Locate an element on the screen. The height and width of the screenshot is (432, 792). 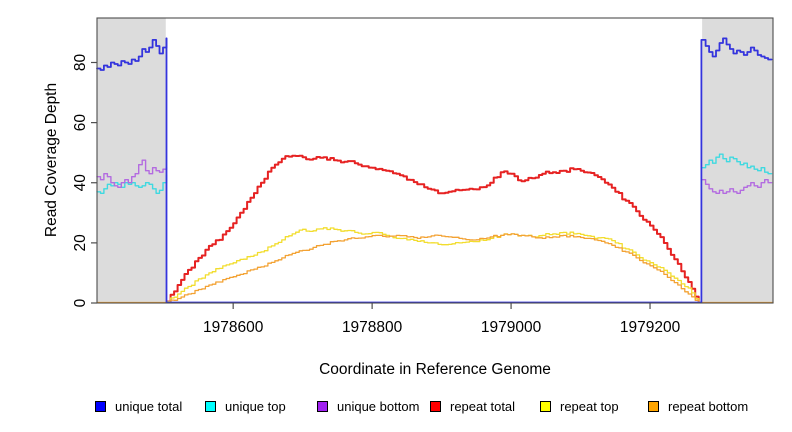
legend-item-unique-top: unique top is located at coordinates (245, 406).